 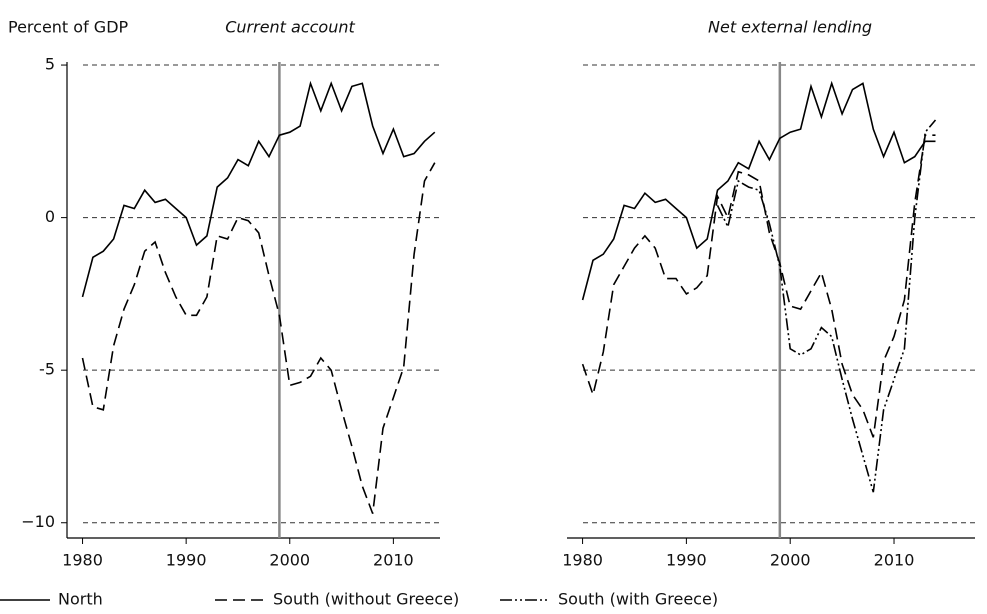 What do you see at coordinates (290, 27) in the screenshot?
I see `panel-title: Current account` at bounding box center [290, 27].